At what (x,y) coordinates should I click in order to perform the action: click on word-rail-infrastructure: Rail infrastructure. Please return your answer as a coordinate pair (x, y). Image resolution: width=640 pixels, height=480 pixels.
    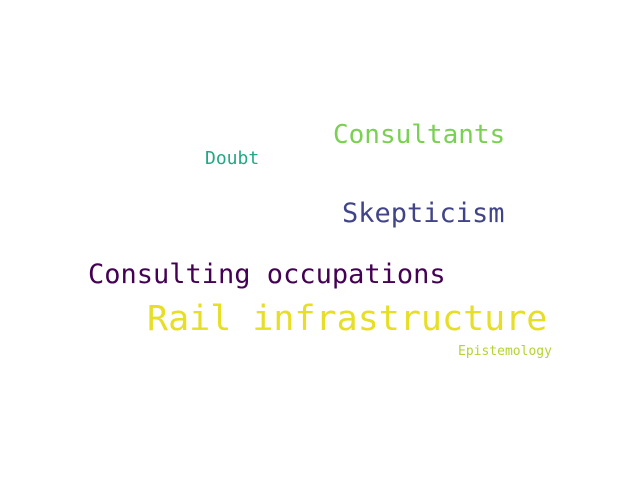
    Looking at the image, I should click on (347, 319).